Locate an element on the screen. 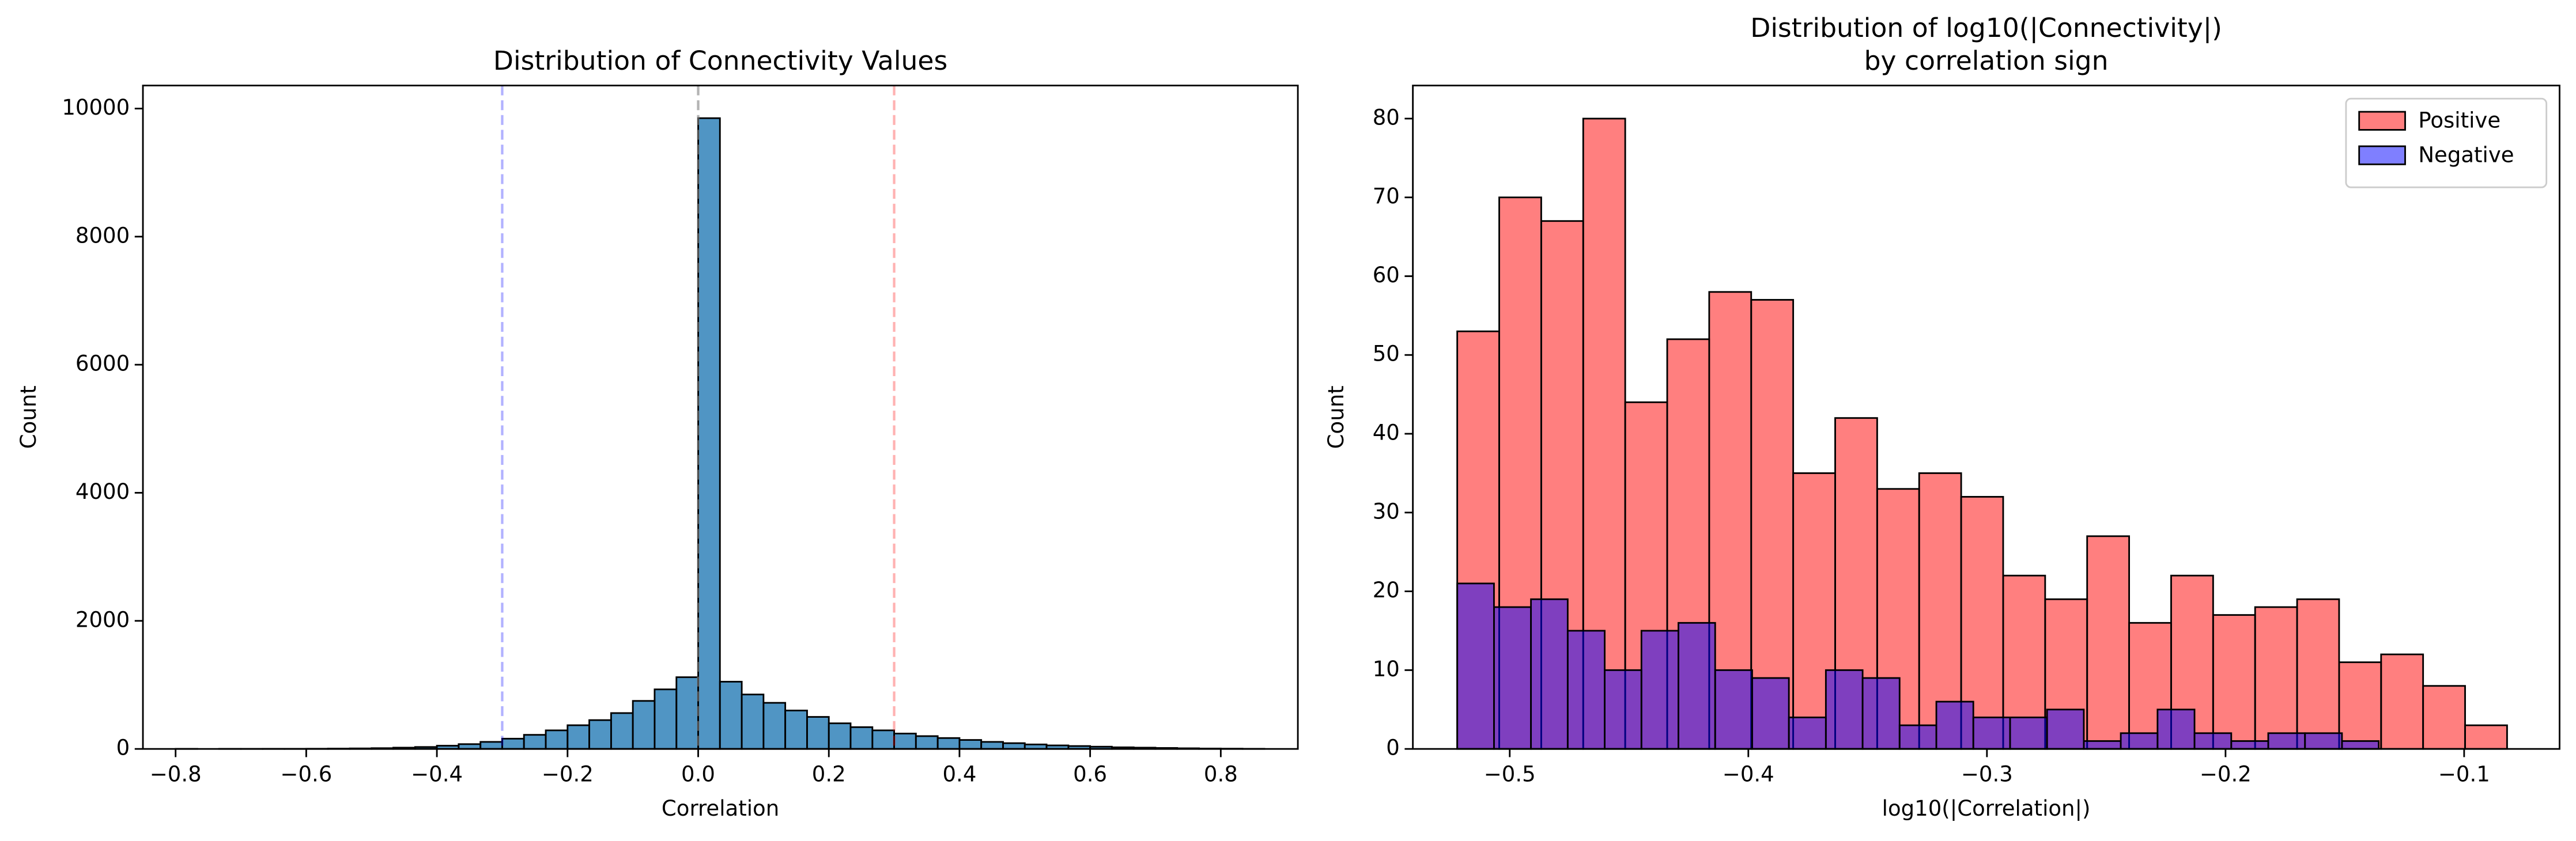  y-tick-label: 50 is located at coordinates (1386, 354).